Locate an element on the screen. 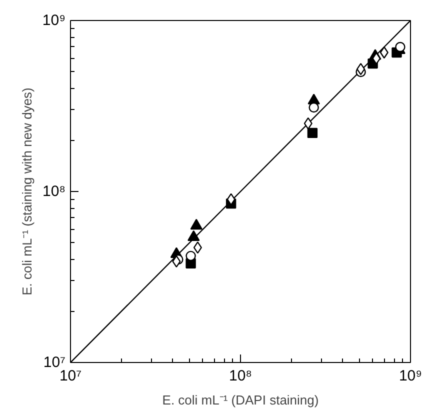 The image size is (448, 417). x-tick-label: 10⁹ is located at coordinates (410, 376).